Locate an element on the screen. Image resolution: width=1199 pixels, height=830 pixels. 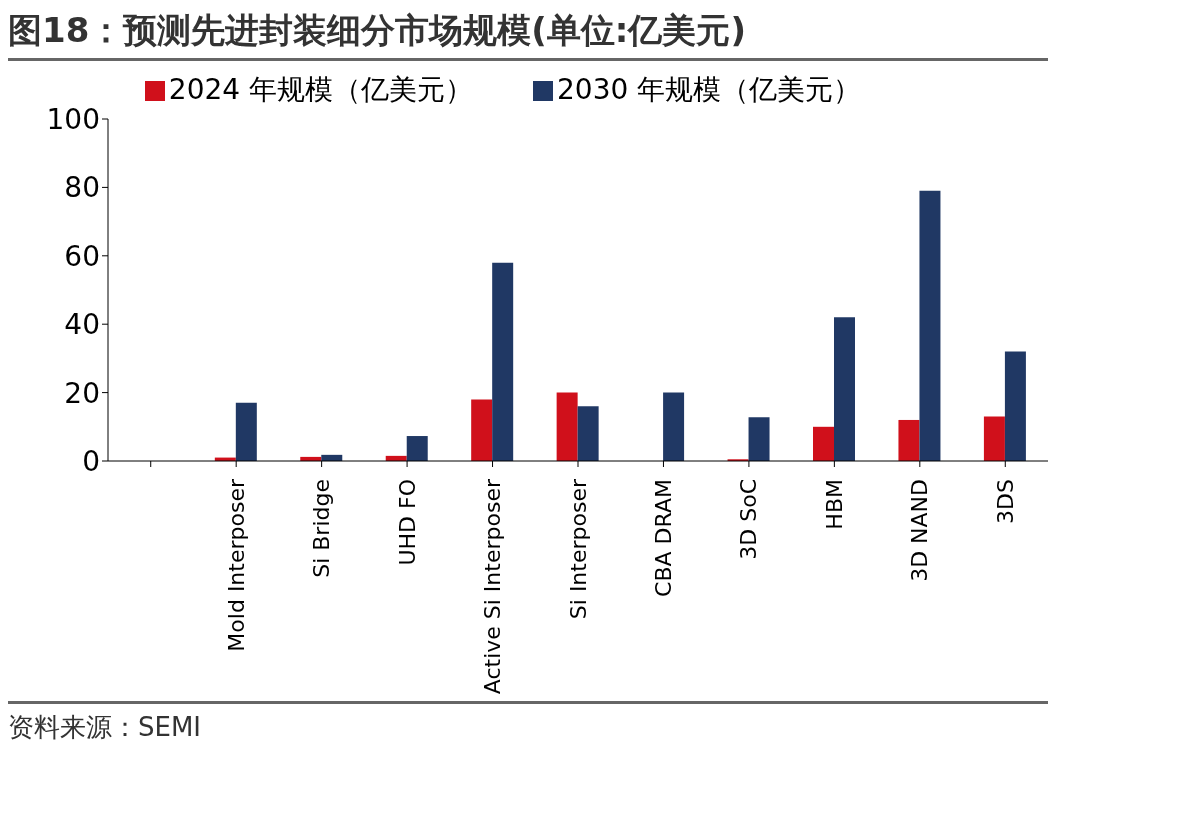
x-tick-label: 3D NAND is located at coordinates (920, 530).